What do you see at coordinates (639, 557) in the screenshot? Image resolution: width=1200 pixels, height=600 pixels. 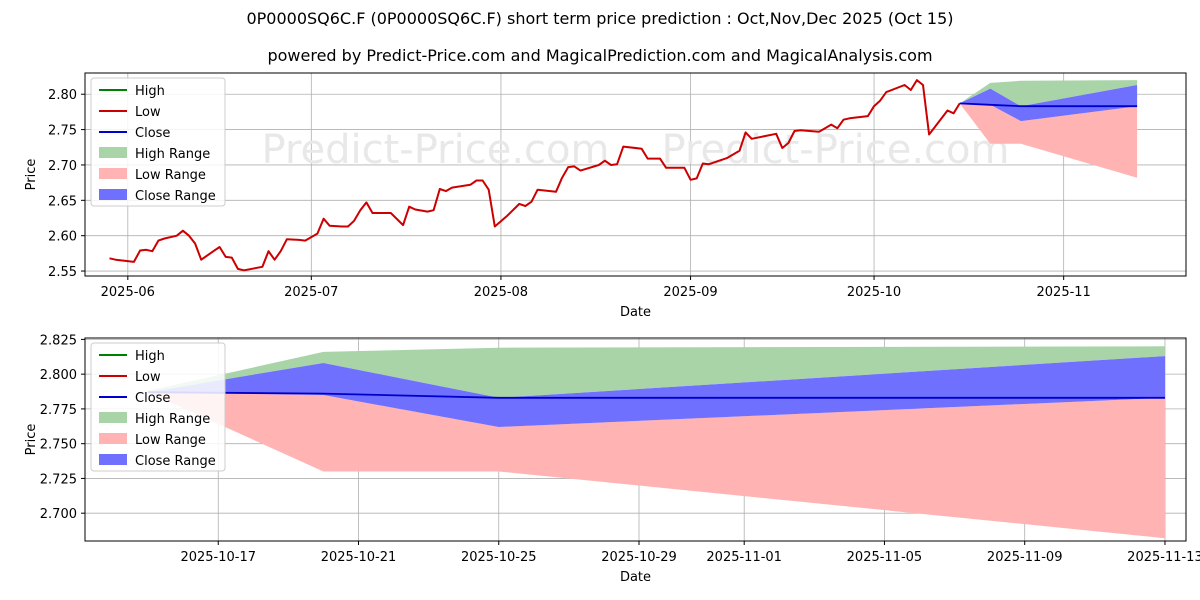 I see `x-tick-label: 2025-10-29` at bounding box center [639, 557].